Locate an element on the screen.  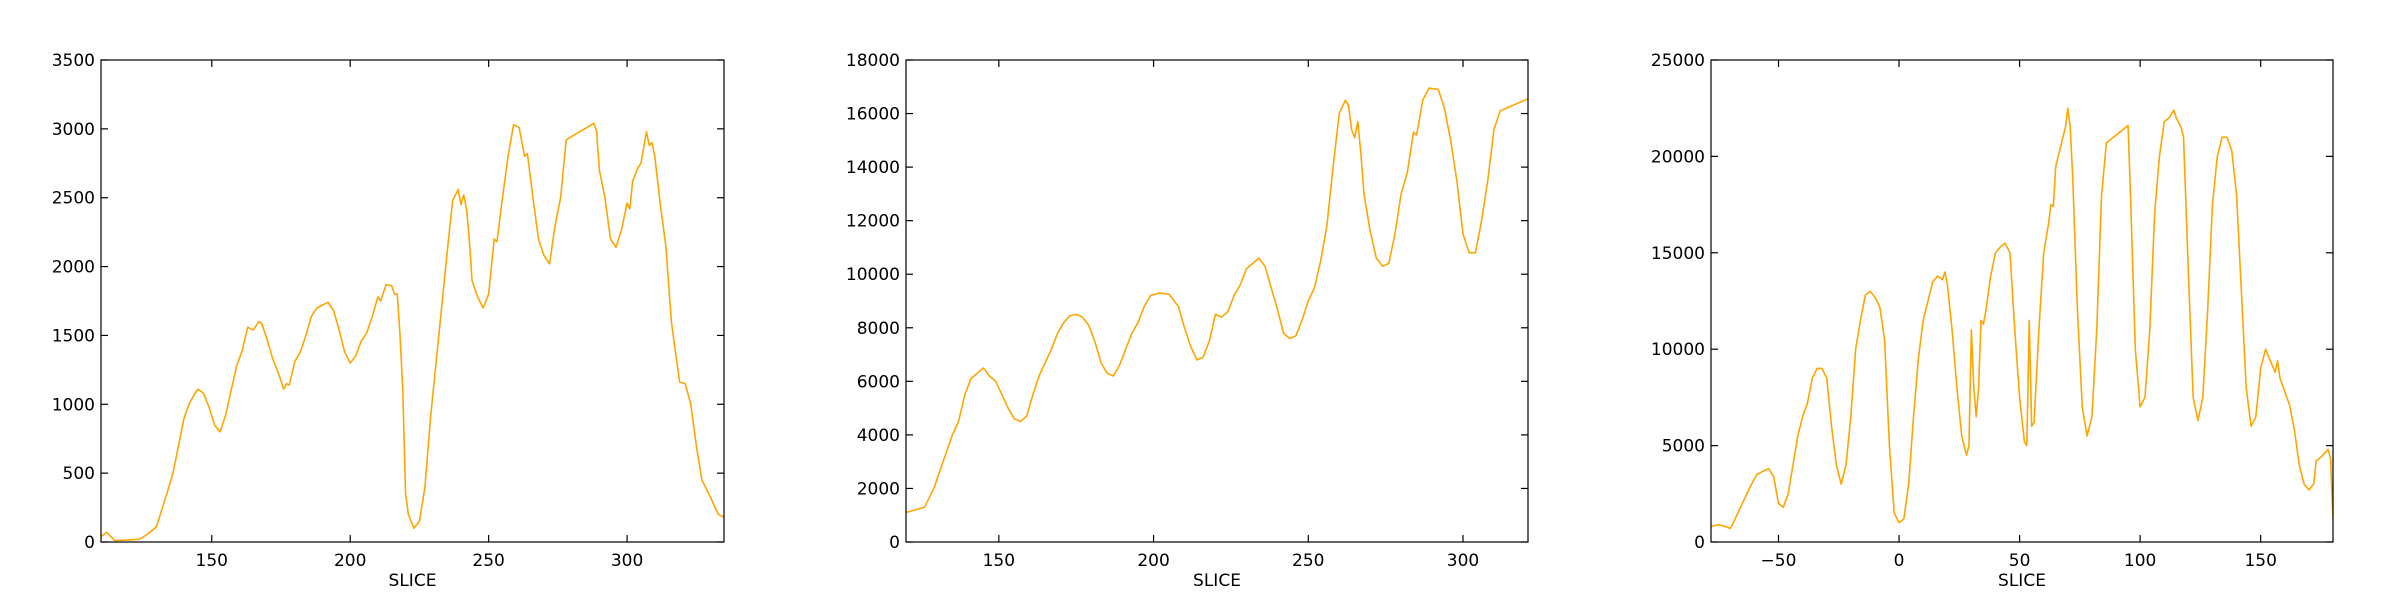
y-tick-label: 2500 is located at coordinates (73, 199).